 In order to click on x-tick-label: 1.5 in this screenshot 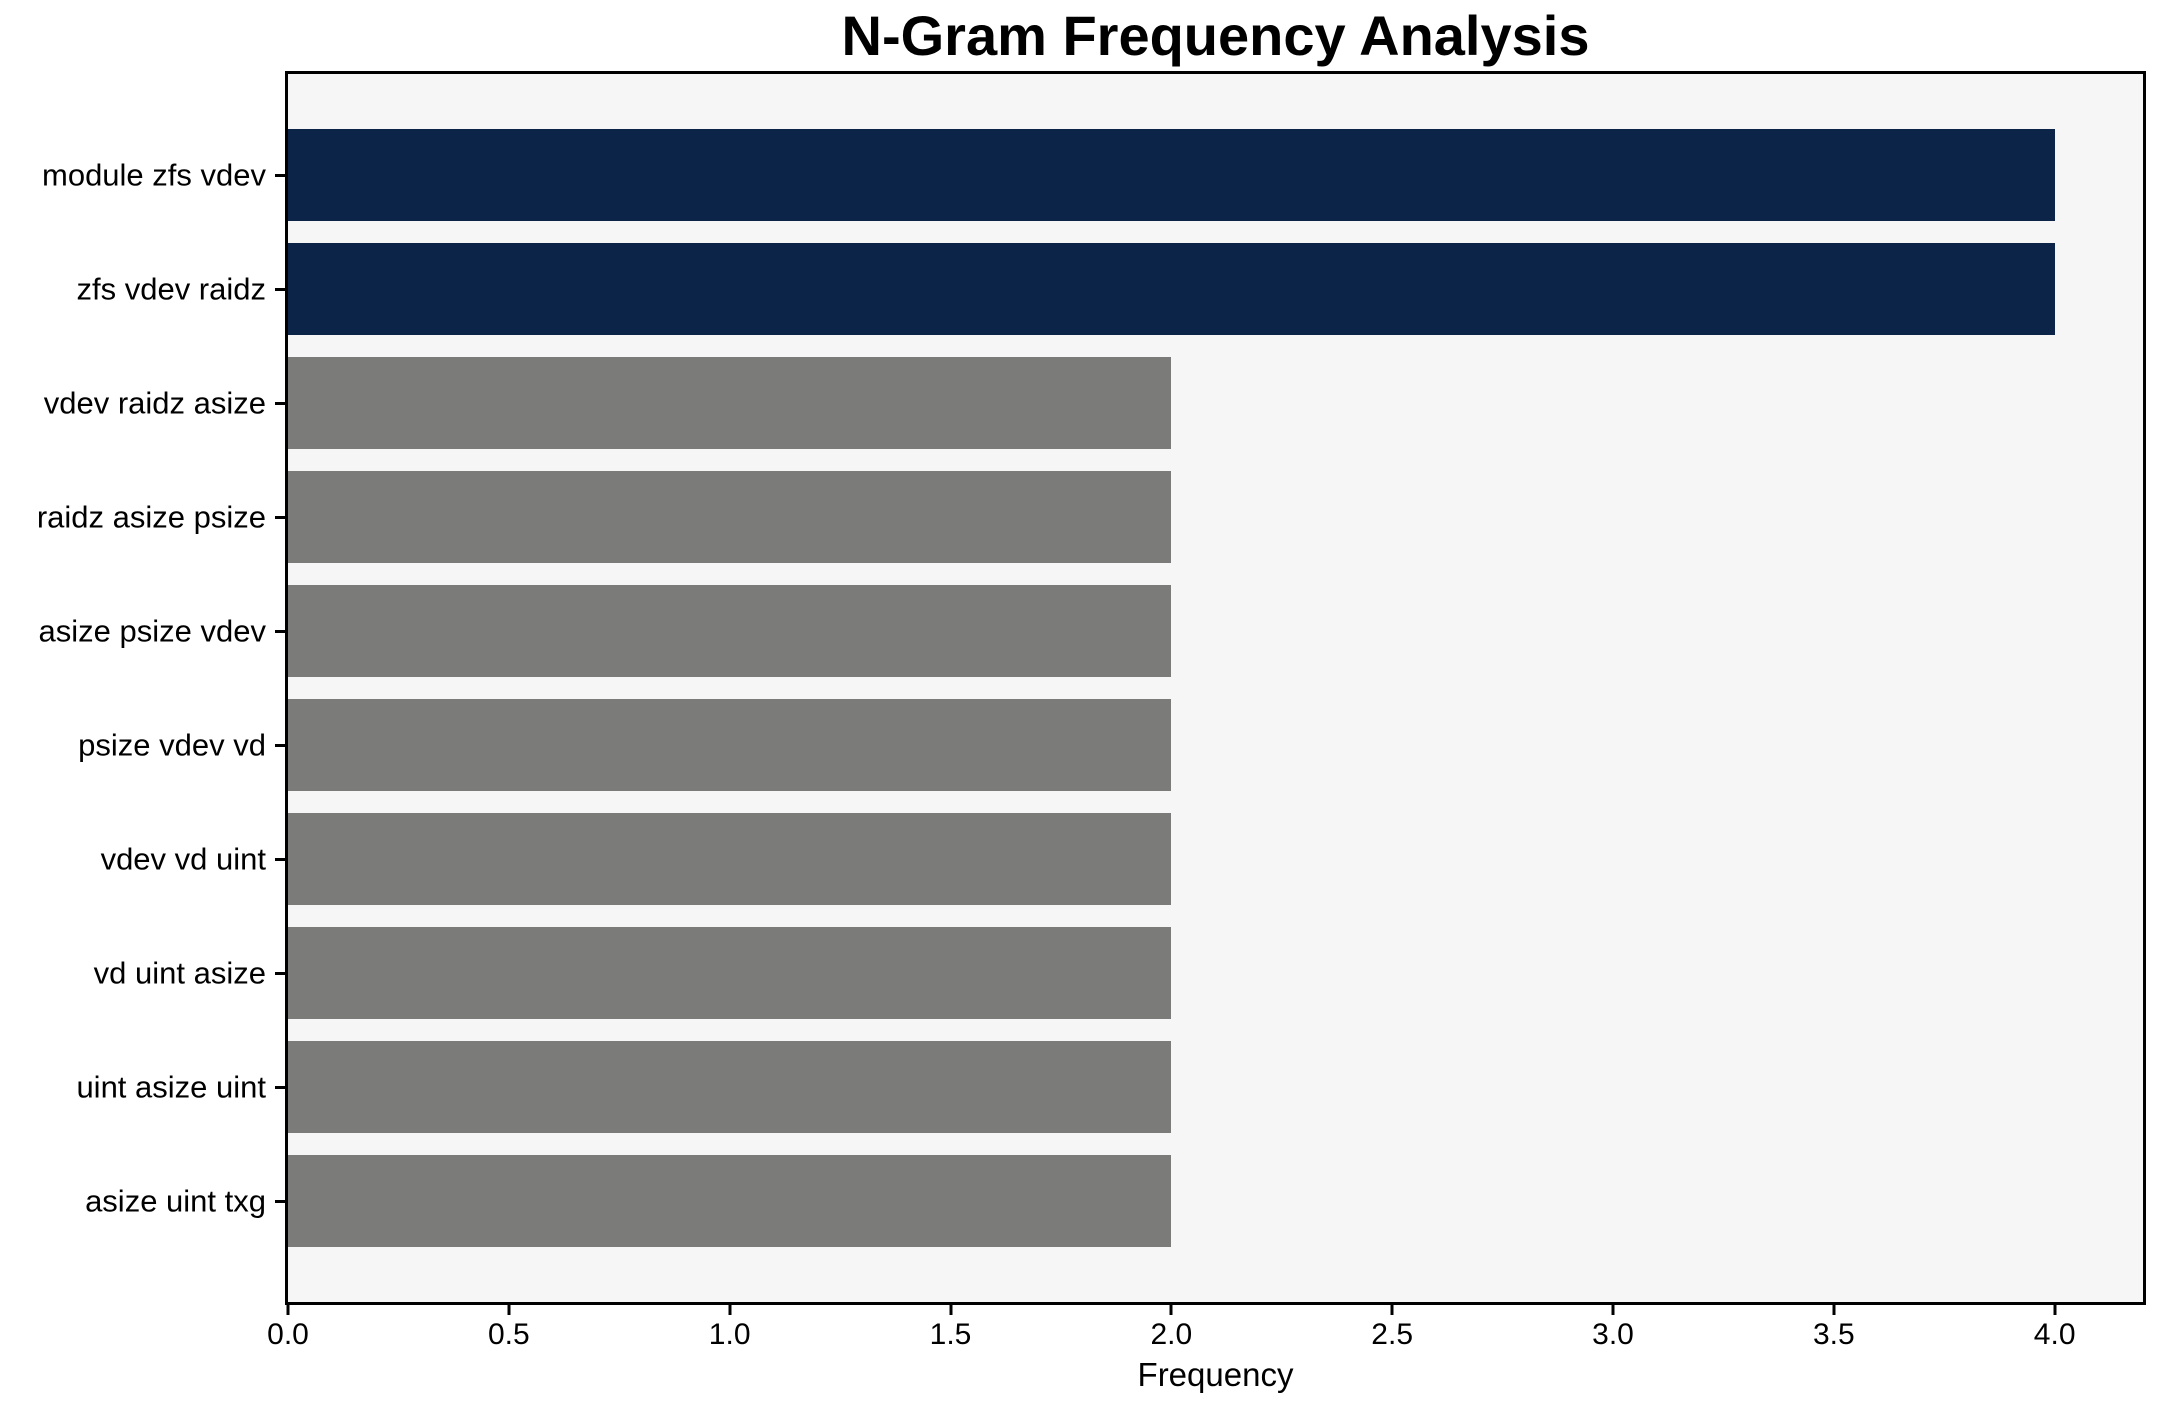, I will do `click(950, 1334)`.